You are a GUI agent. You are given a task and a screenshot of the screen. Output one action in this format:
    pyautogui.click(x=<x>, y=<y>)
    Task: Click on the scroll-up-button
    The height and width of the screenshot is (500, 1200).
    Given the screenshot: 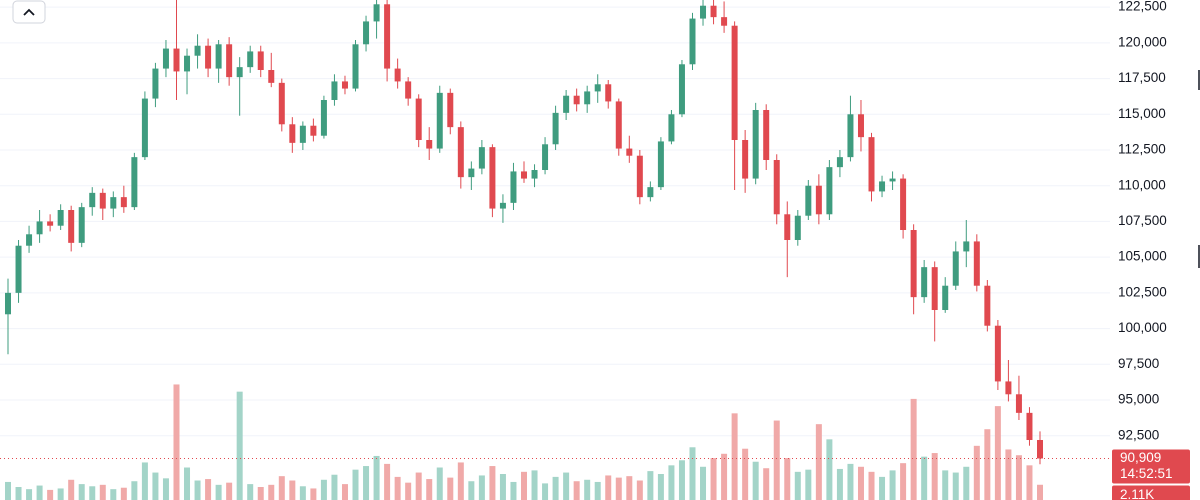 What is the action you would take?
    pyautogui.click(x=29, y=12)
    